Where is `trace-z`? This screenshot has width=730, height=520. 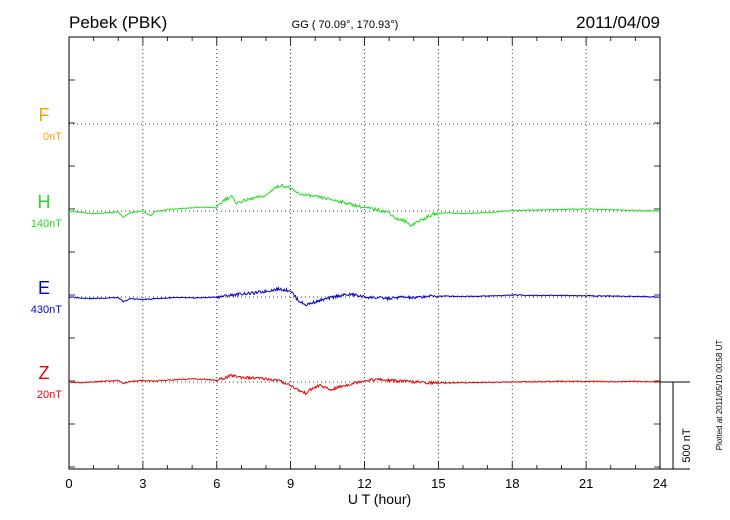 trace-z is located at coordinates (364, 384).